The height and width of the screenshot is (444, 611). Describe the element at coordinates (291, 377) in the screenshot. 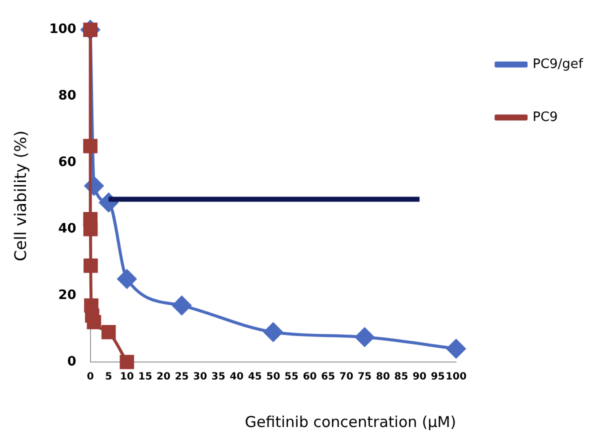

I see `x-tick-label: 55` at that location.